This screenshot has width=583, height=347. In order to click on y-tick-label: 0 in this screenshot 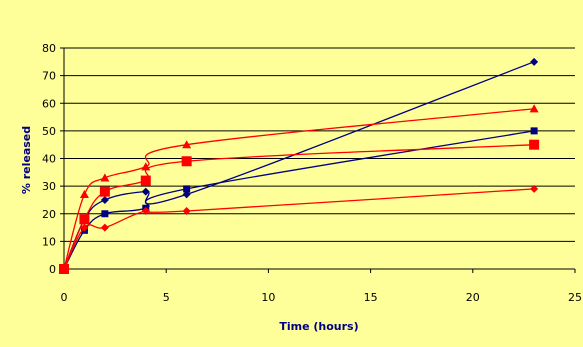, I will do `click(52, 269)`.